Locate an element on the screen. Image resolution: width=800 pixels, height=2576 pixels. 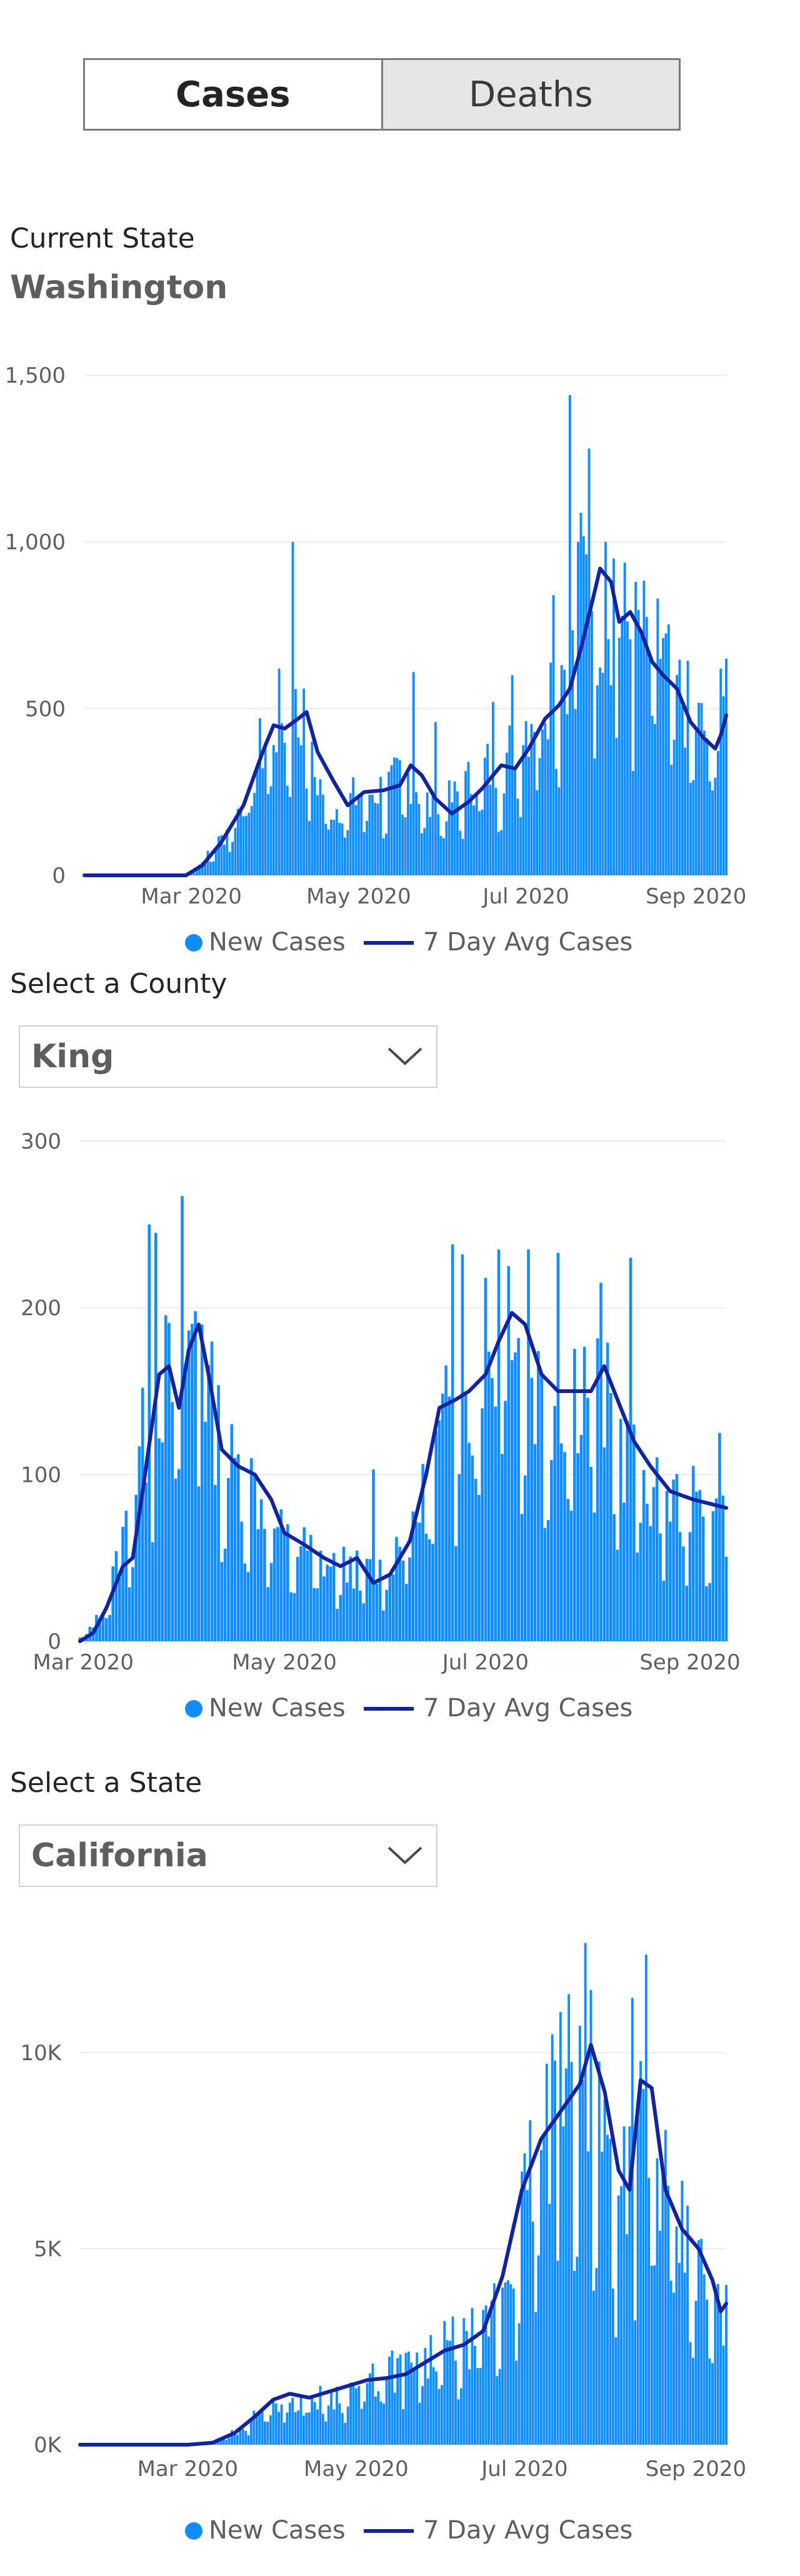
y-tick-label: 10K is located at coordinates (41, 2053).